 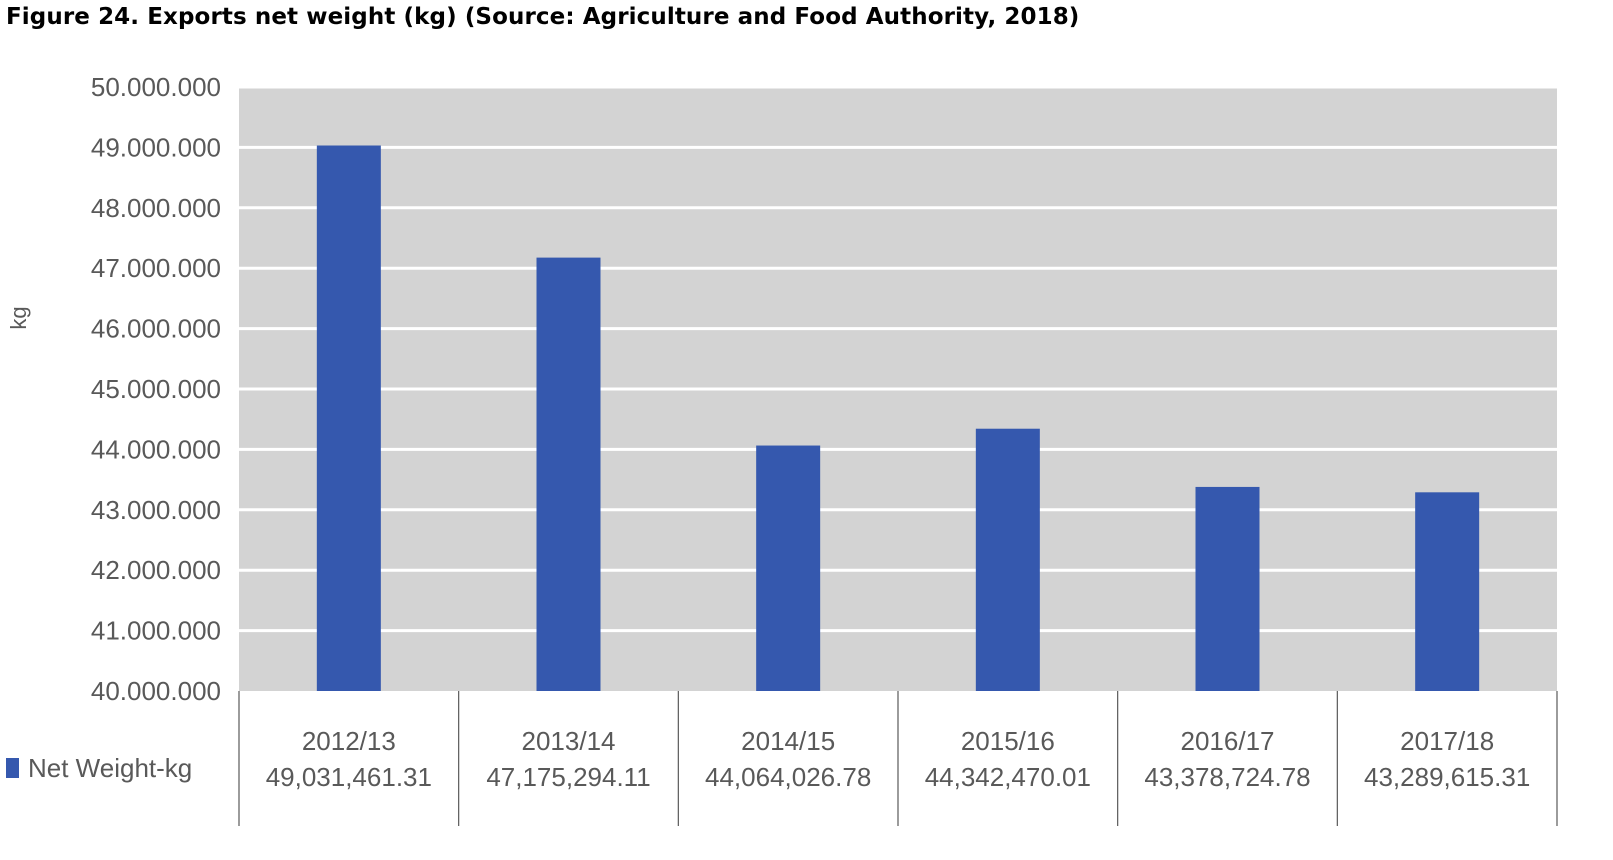 What do you see at coordinates (156, 87) in the screenshot?
I see `y-tick-label: 50.000.000` at bounding box center [156, 87].